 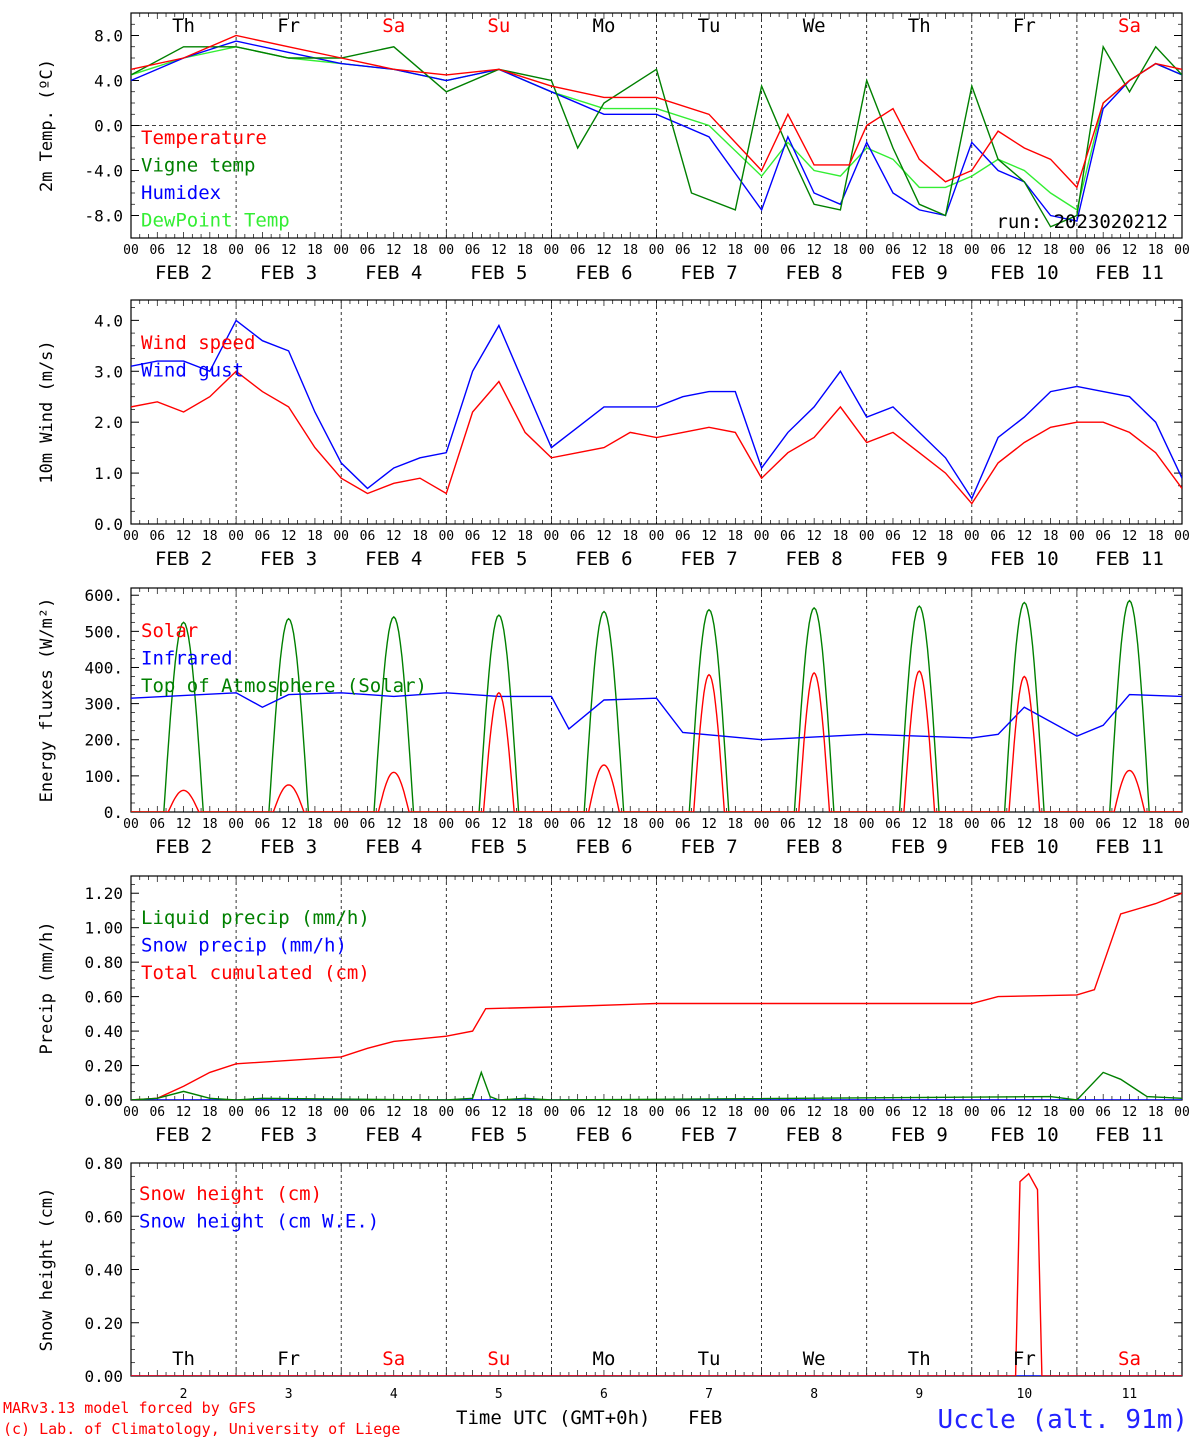 What do you see at coordinates (129, 1408) in the screenshot?
I see `model-credit: MARv3.13 model forced by GFS` at bounding box center [129, 1408].